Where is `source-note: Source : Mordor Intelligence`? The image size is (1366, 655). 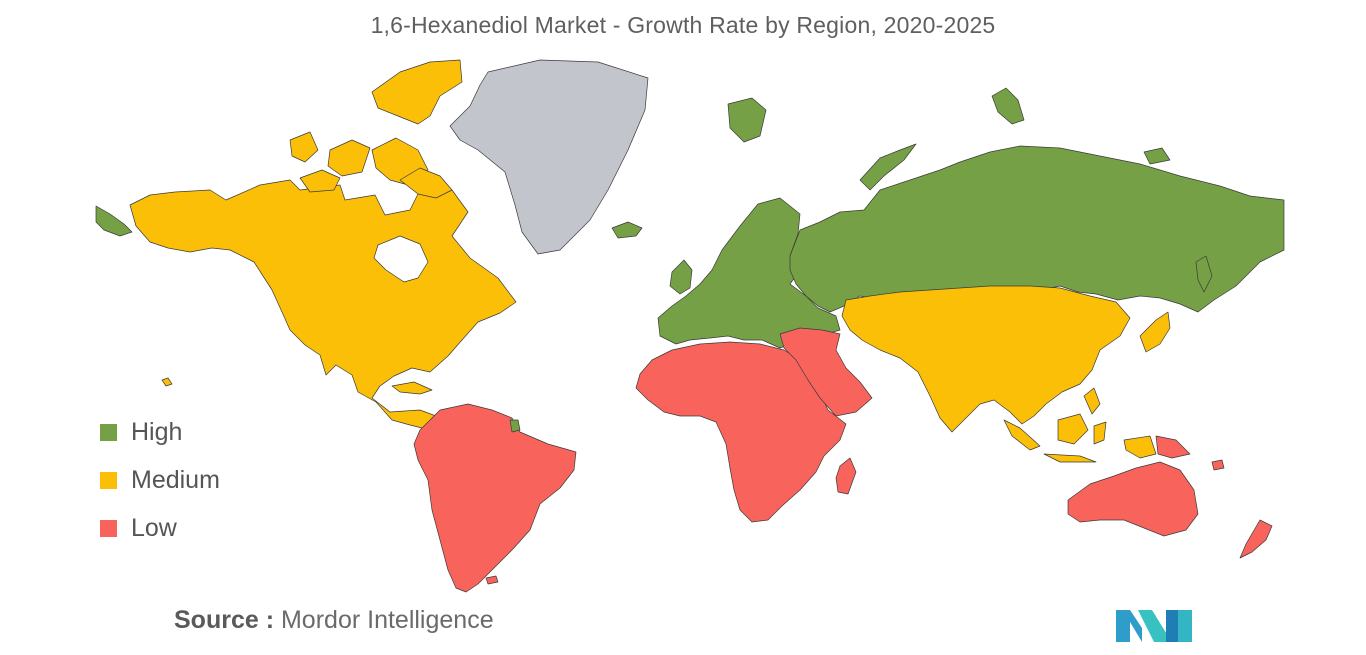
source-note: Source : Mordor Intelligence is located at coordinates (334, 620).